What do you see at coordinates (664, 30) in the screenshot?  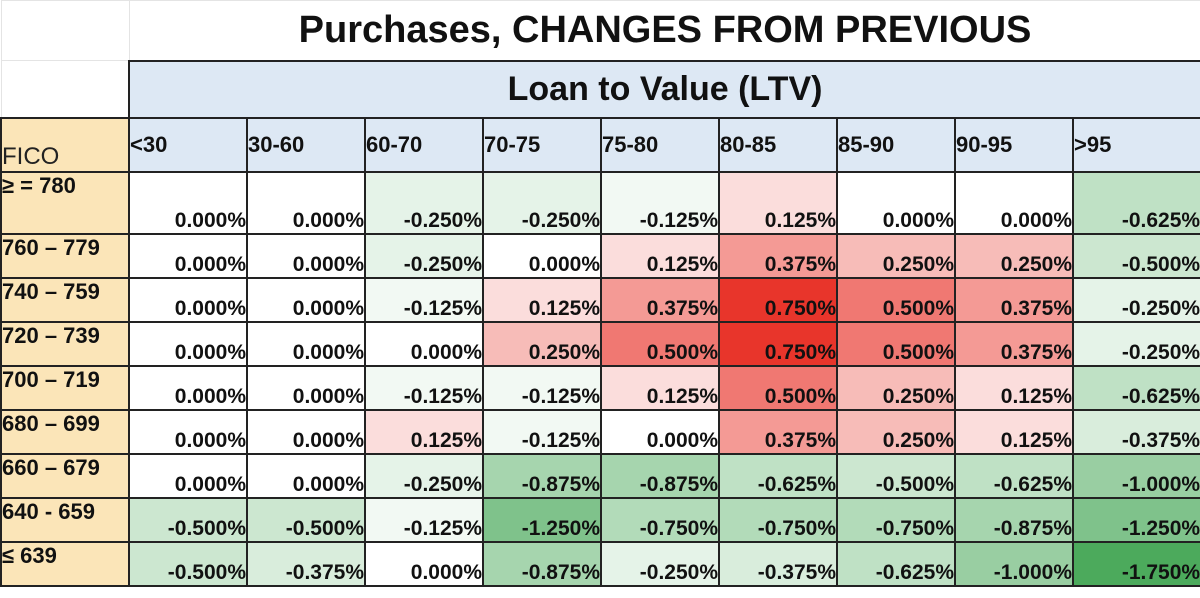 I see `table-title: Purchases, CHANGES FROM PREVIOUS` at bounding box center [664, 30].